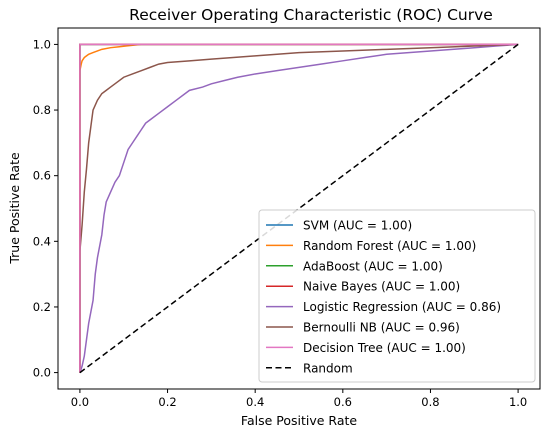  Describe the element at coordinates (389, 246) in the screenshot. I see `legend-label-random-forest: Random Forest (AUC = 1.00)` at that location.